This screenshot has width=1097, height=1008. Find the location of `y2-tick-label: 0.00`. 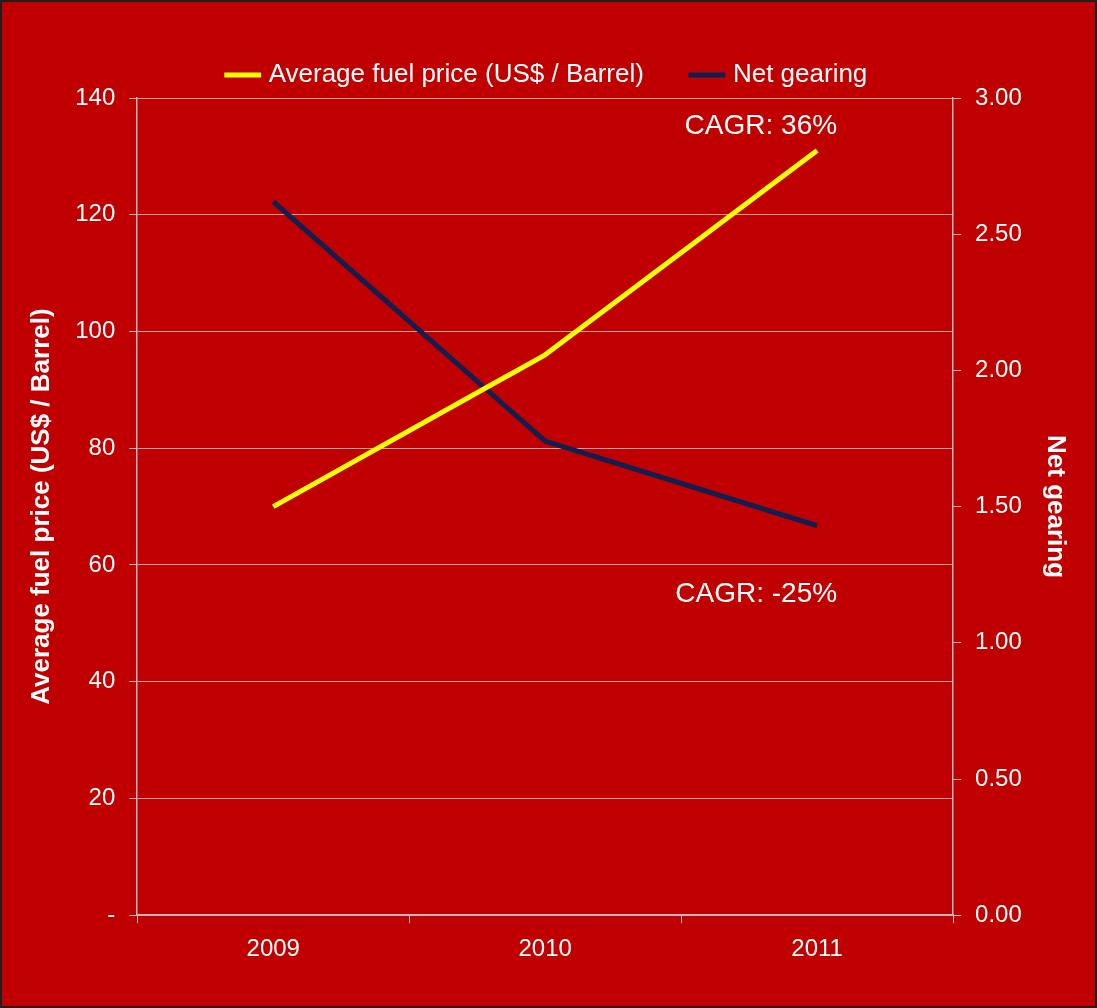

y2-tick-label: 0.00 is located at coordinates (998, 913).